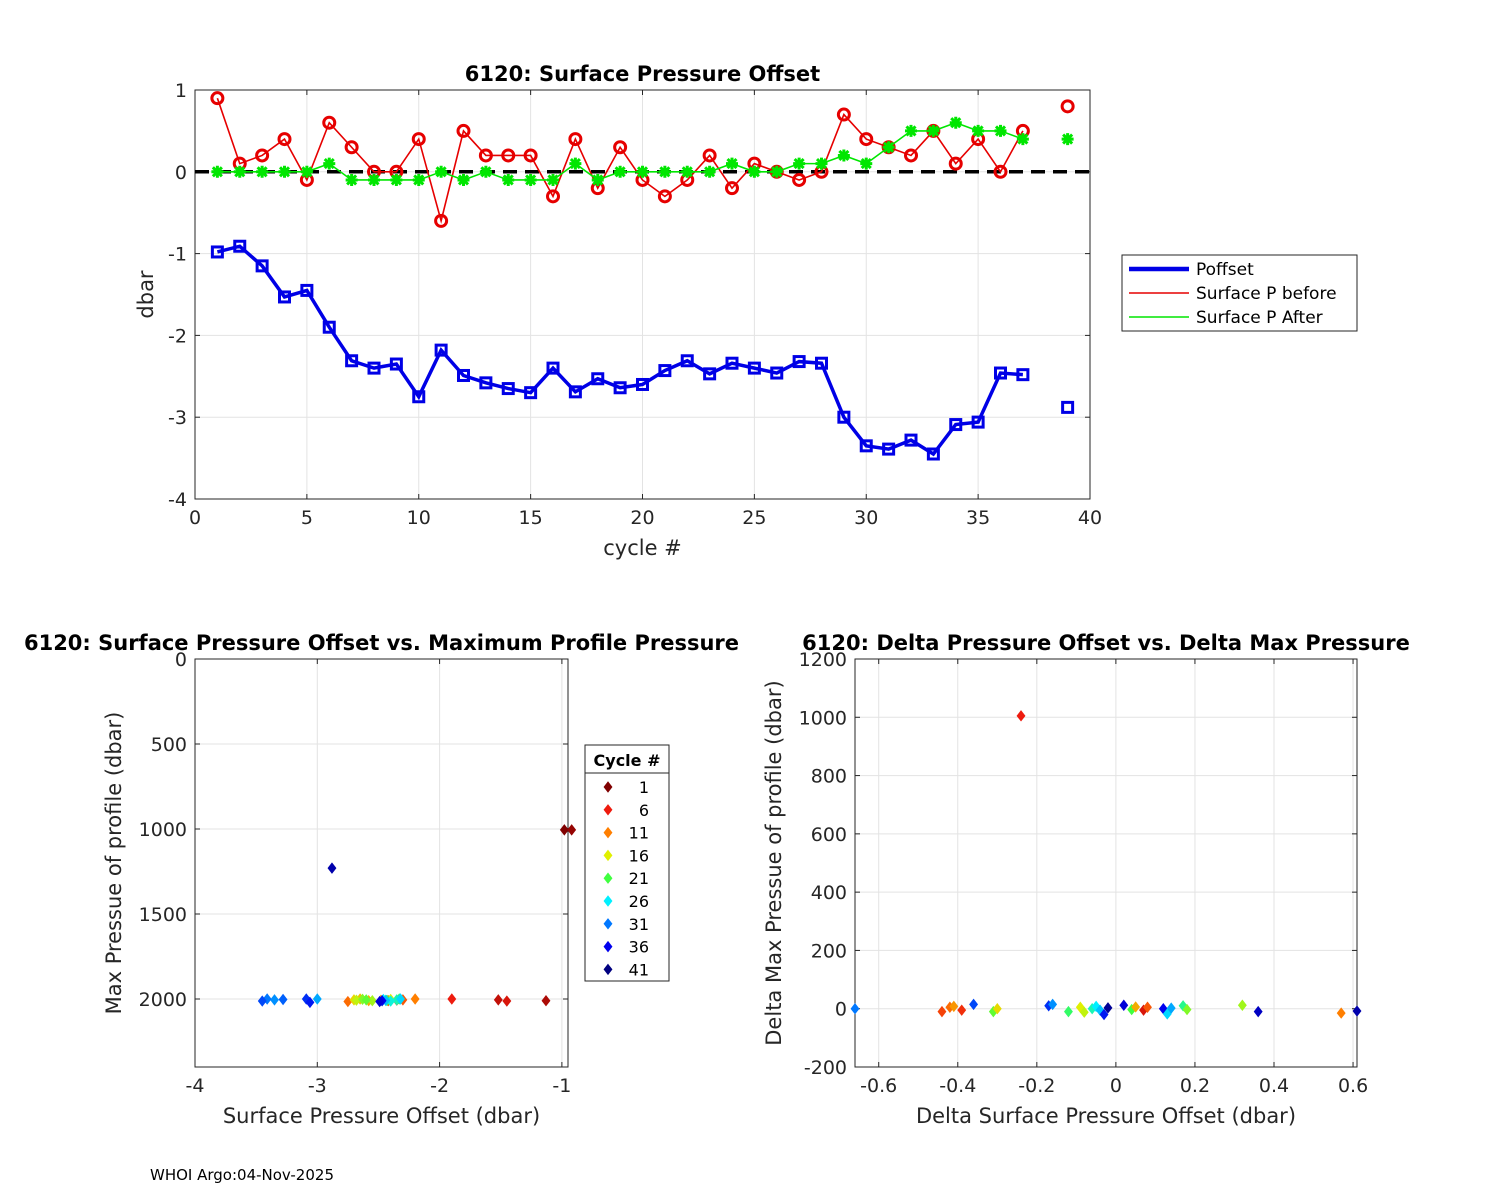 This screenshot has width=1500, height=1200. Describe the element at coordinates (439, 1086) in the screenshot. I see `c2-xtick-label: -2` at that location.